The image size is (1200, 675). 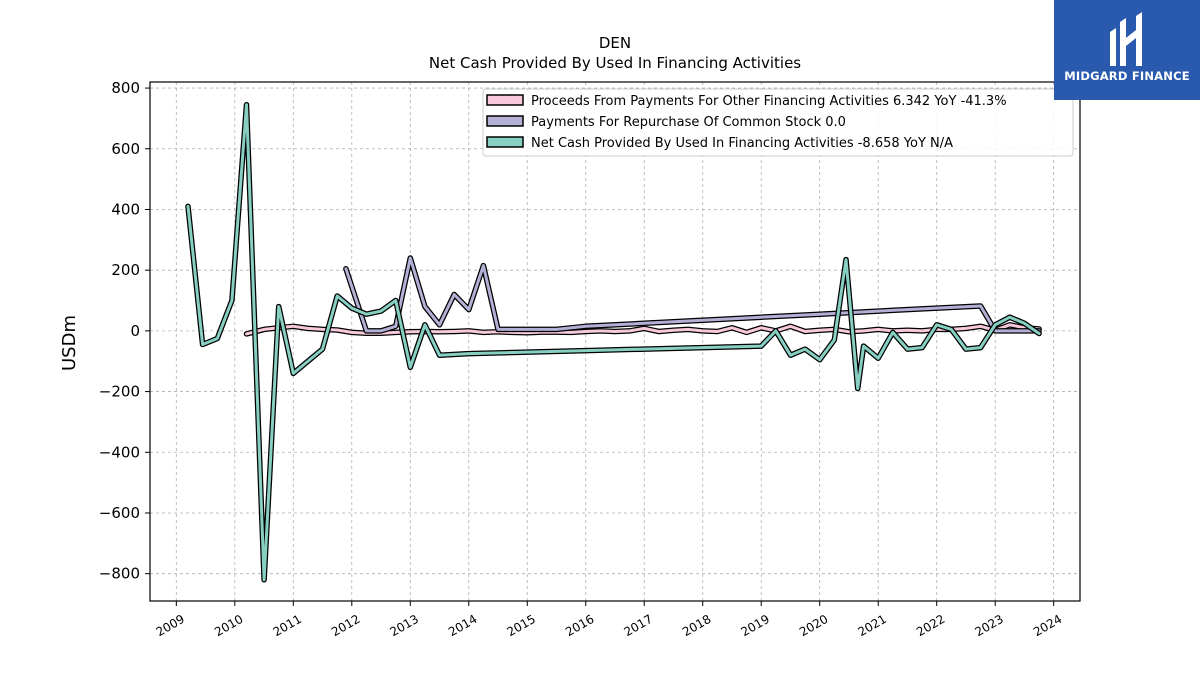 I want to click on x-tick-label: 2020, so click(x=813, y=625).